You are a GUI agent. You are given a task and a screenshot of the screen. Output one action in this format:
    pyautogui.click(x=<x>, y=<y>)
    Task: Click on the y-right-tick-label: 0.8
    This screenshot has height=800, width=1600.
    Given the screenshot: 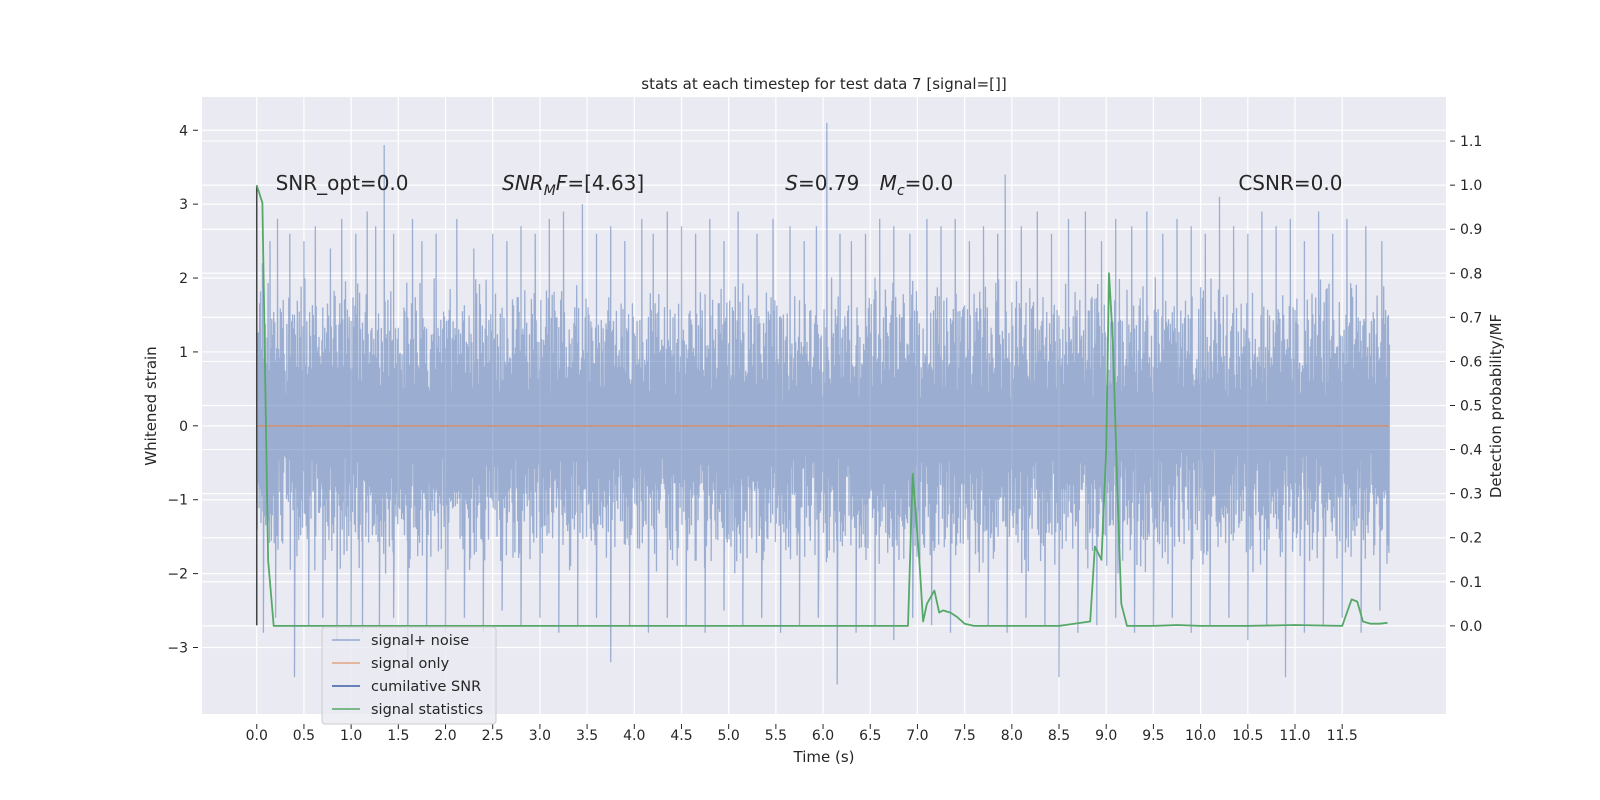 What is the action you would take?
    pyautogui.click(x=1471, y=274)
    